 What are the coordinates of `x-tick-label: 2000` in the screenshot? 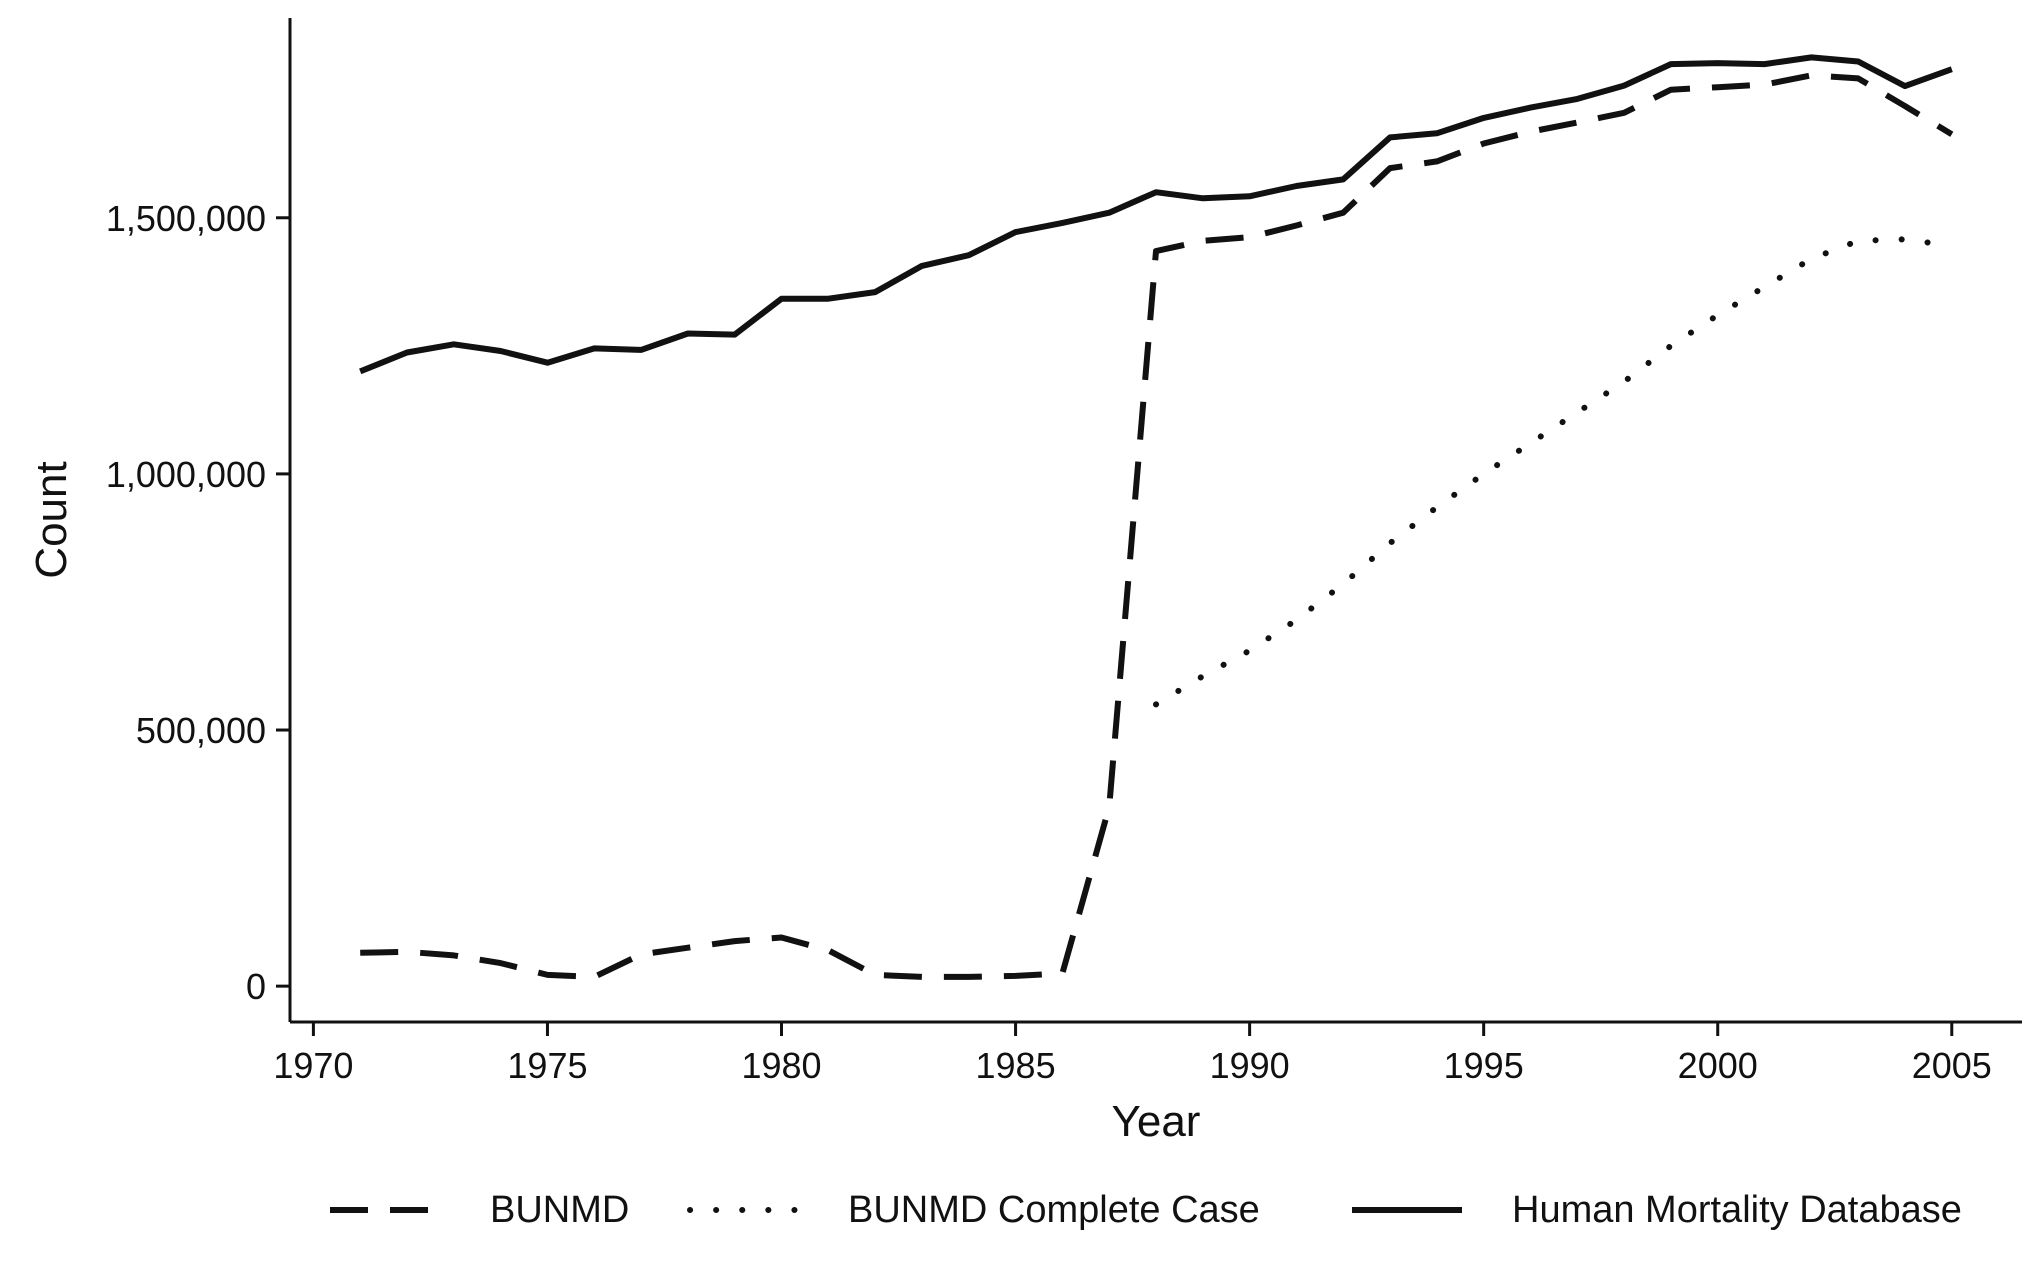 It's located at (1718, 1065).